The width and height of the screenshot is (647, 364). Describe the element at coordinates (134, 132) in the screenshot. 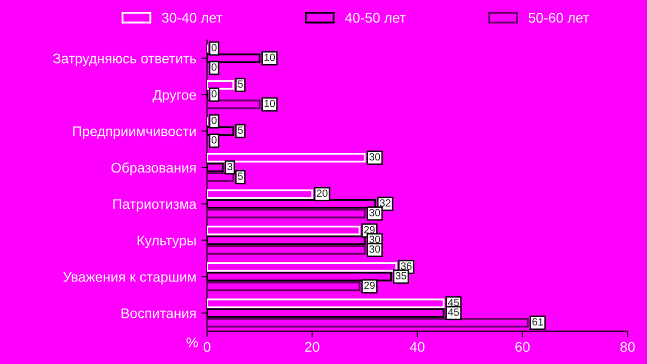

I see `y-tick-label: Предприимчивости` at that location.